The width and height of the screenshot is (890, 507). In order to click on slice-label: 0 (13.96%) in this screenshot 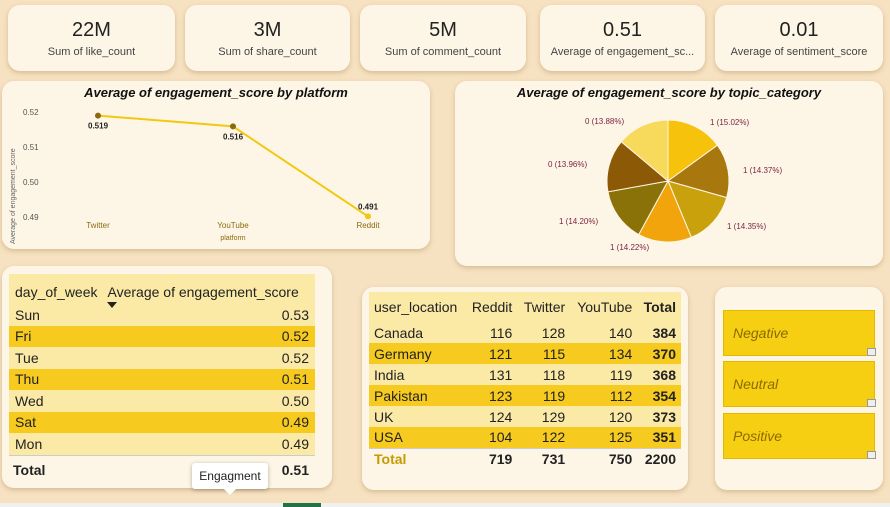, I will do `click(567, 164)`.